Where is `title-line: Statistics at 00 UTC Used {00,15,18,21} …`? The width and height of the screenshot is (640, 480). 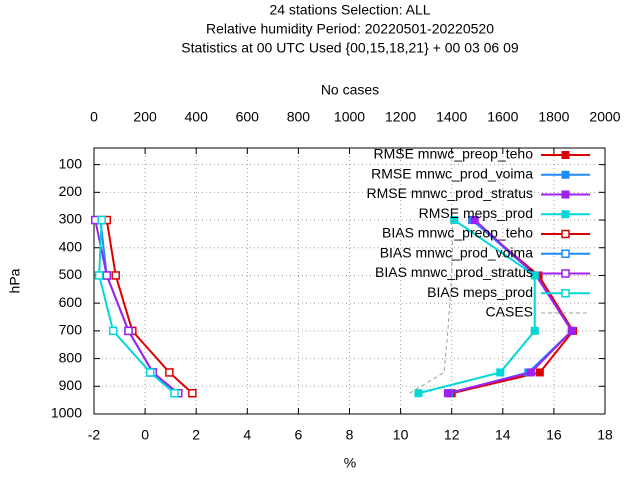
title-line: Statistics at 00 UTC Used {00,15,18,21} … is located at coordinates (350, 48).